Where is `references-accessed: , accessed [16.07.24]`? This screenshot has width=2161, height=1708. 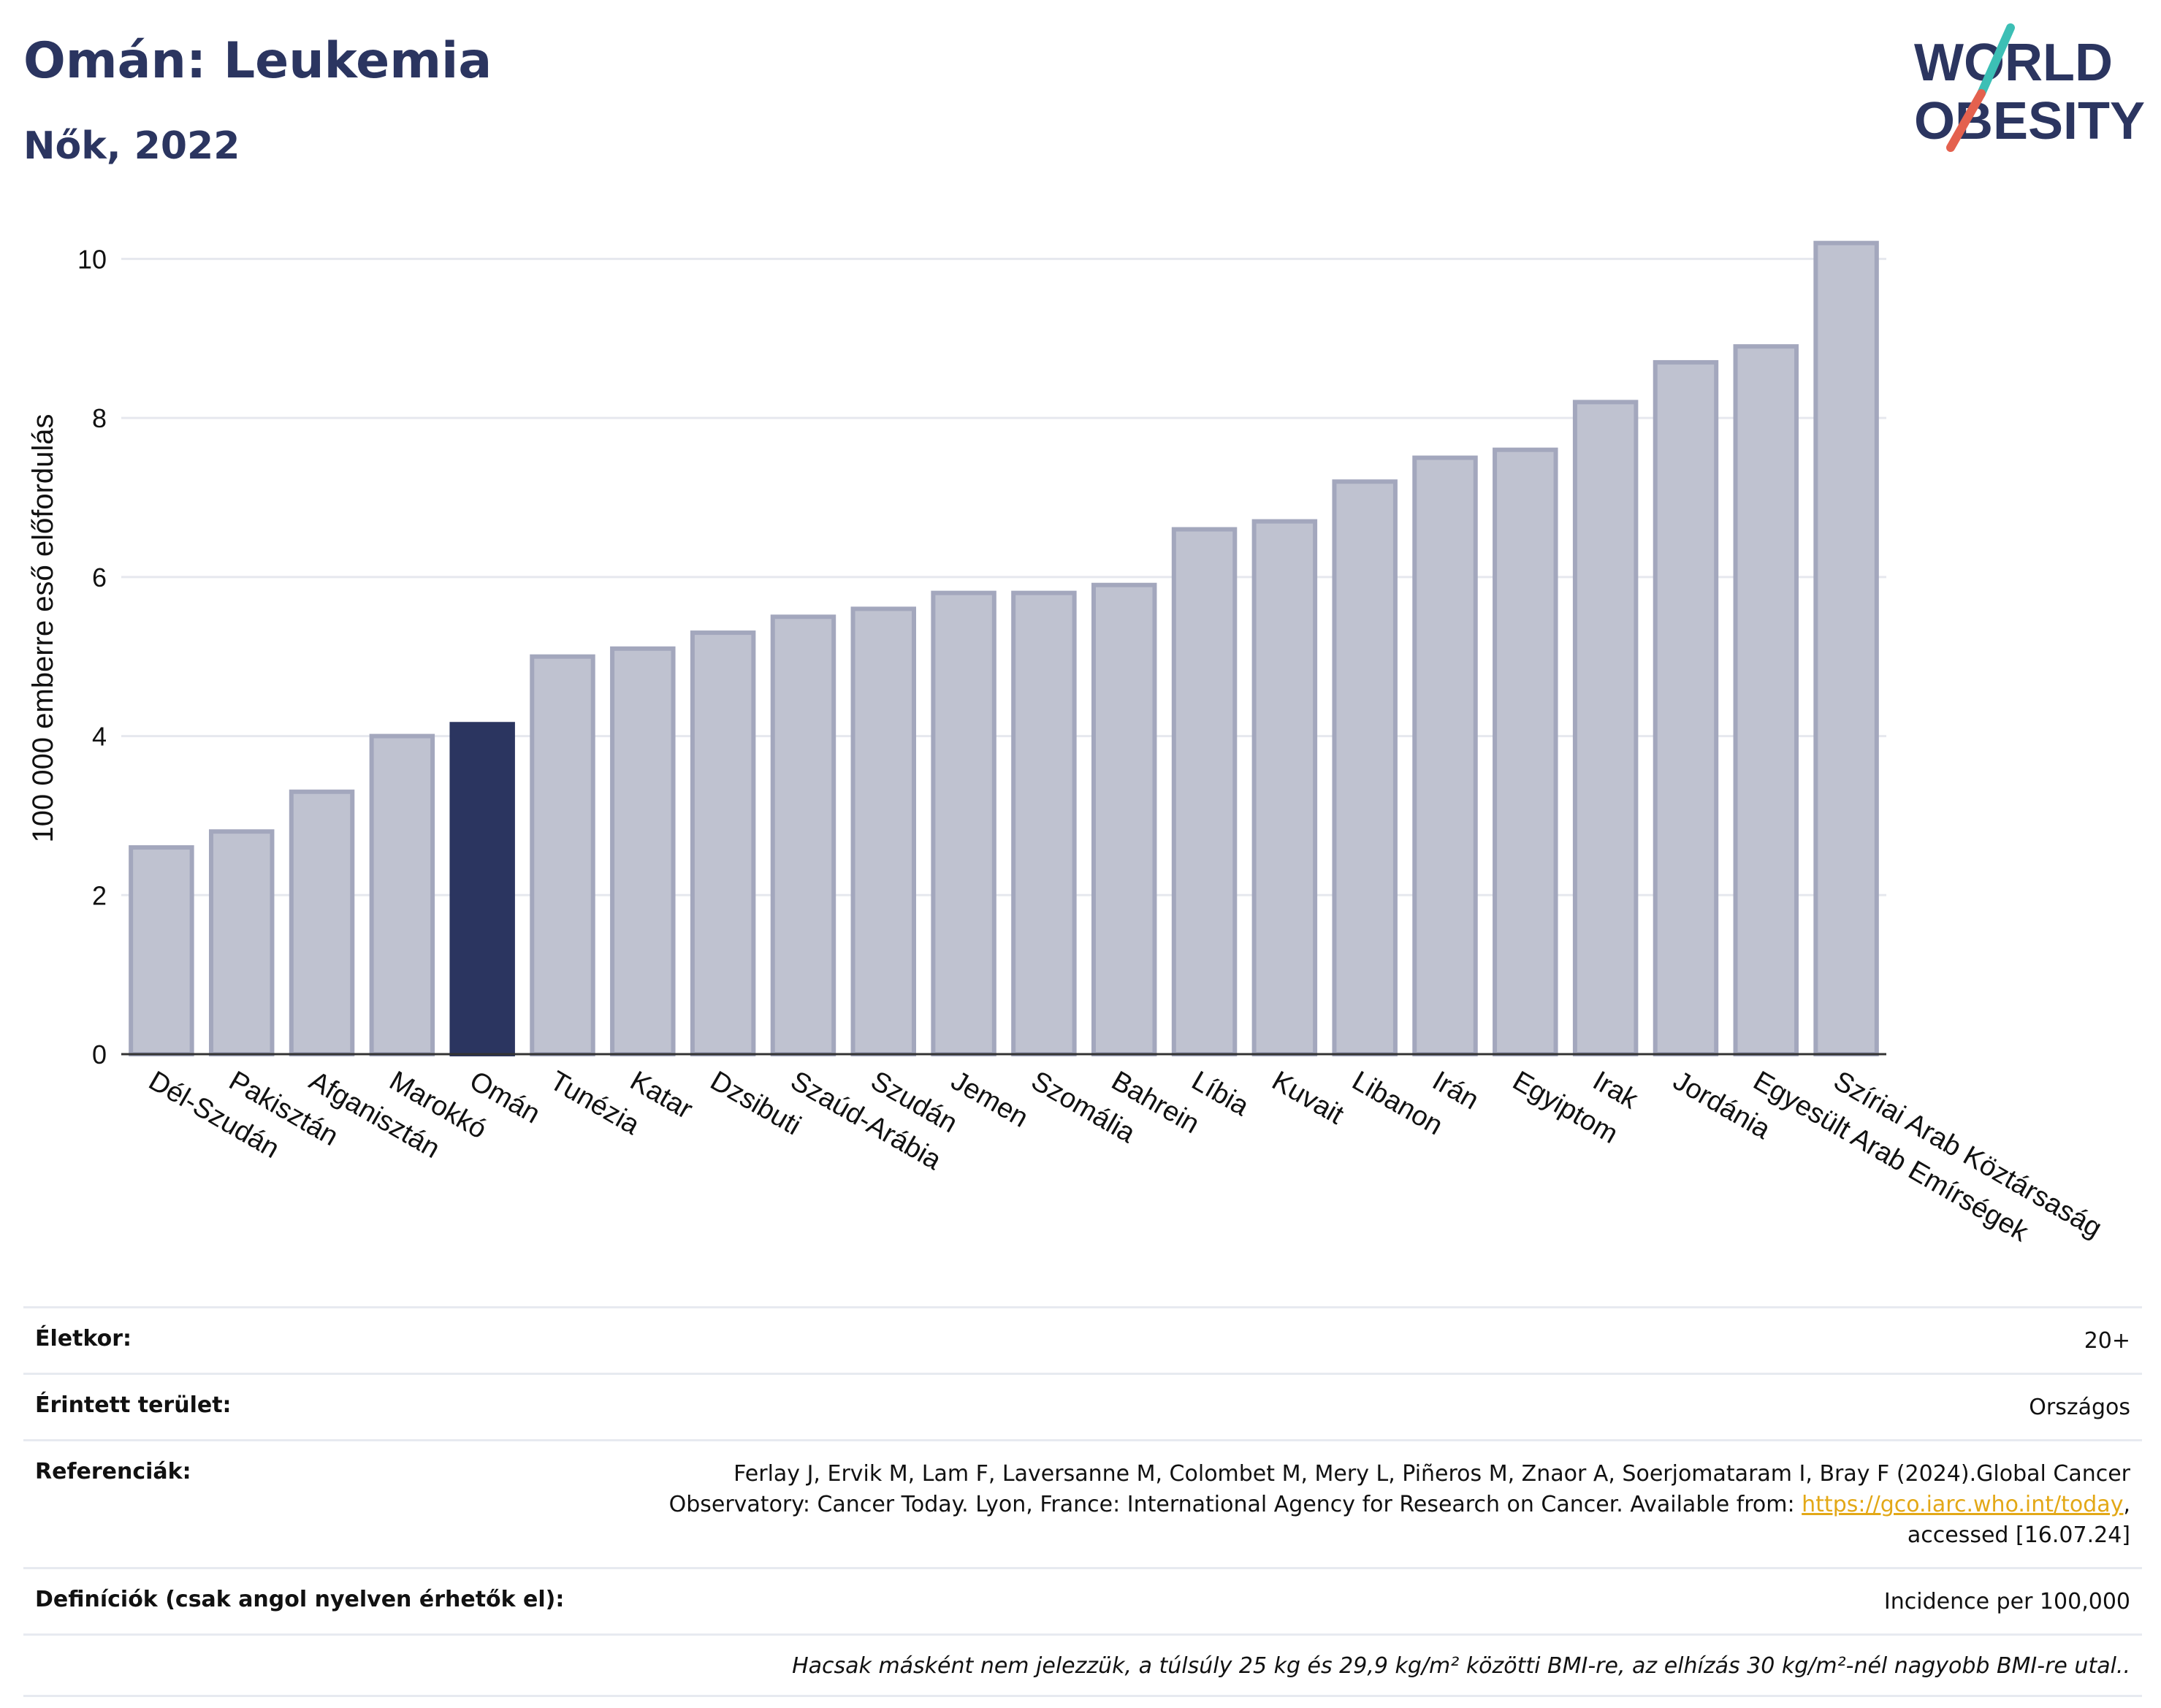
references-accessed: , accessed [16.07.24] is located at coordinates (2019, 1520).